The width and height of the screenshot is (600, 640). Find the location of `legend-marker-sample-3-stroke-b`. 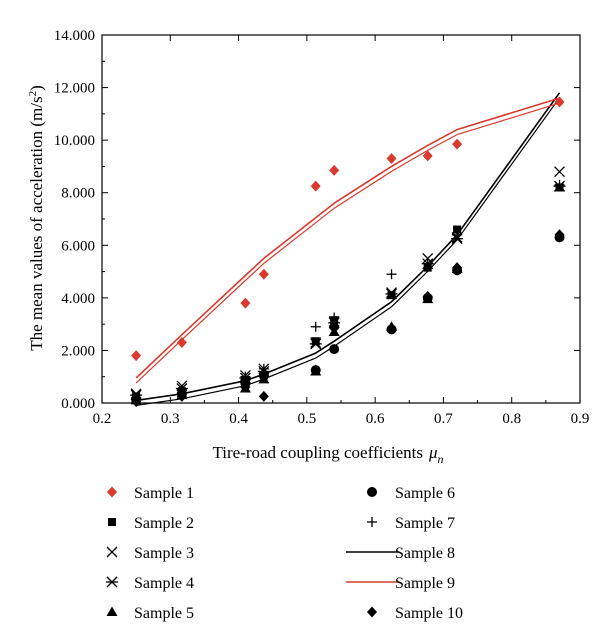

legend-marker-sample-3-stroke-b is located at coordinates (112, 552).